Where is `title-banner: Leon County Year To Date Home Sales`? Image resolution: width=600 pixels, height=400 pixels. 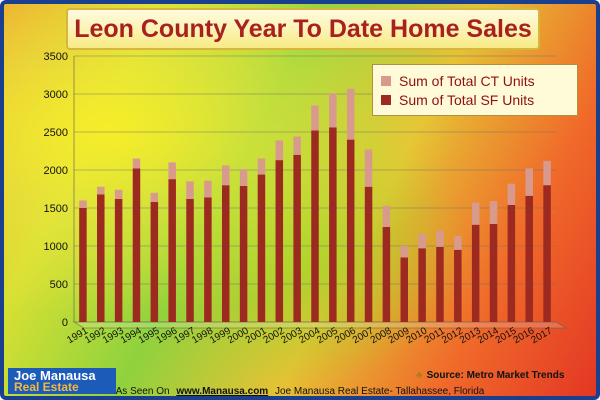
title-banner: Leon County Year To Date Home Sales is located at coordinates (303, 29).